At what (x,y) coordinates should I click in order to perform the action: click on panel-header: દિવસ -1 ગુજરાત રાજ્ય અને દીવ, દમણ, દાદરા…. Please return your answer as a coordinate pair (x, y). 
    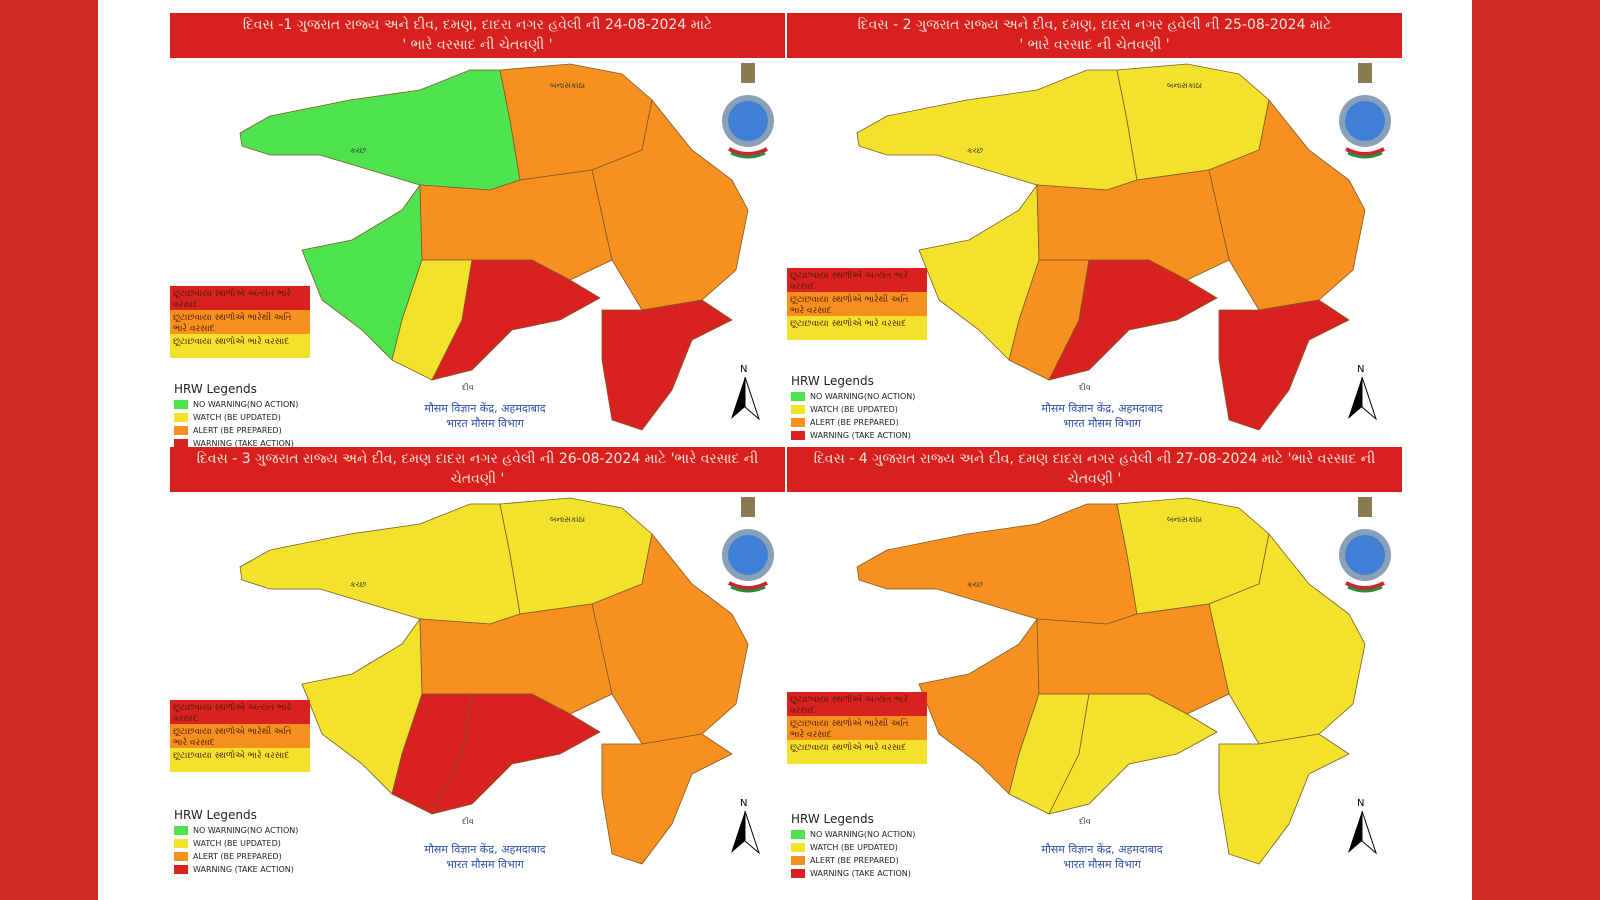
    Looking at the image, I should click on (477, 35).